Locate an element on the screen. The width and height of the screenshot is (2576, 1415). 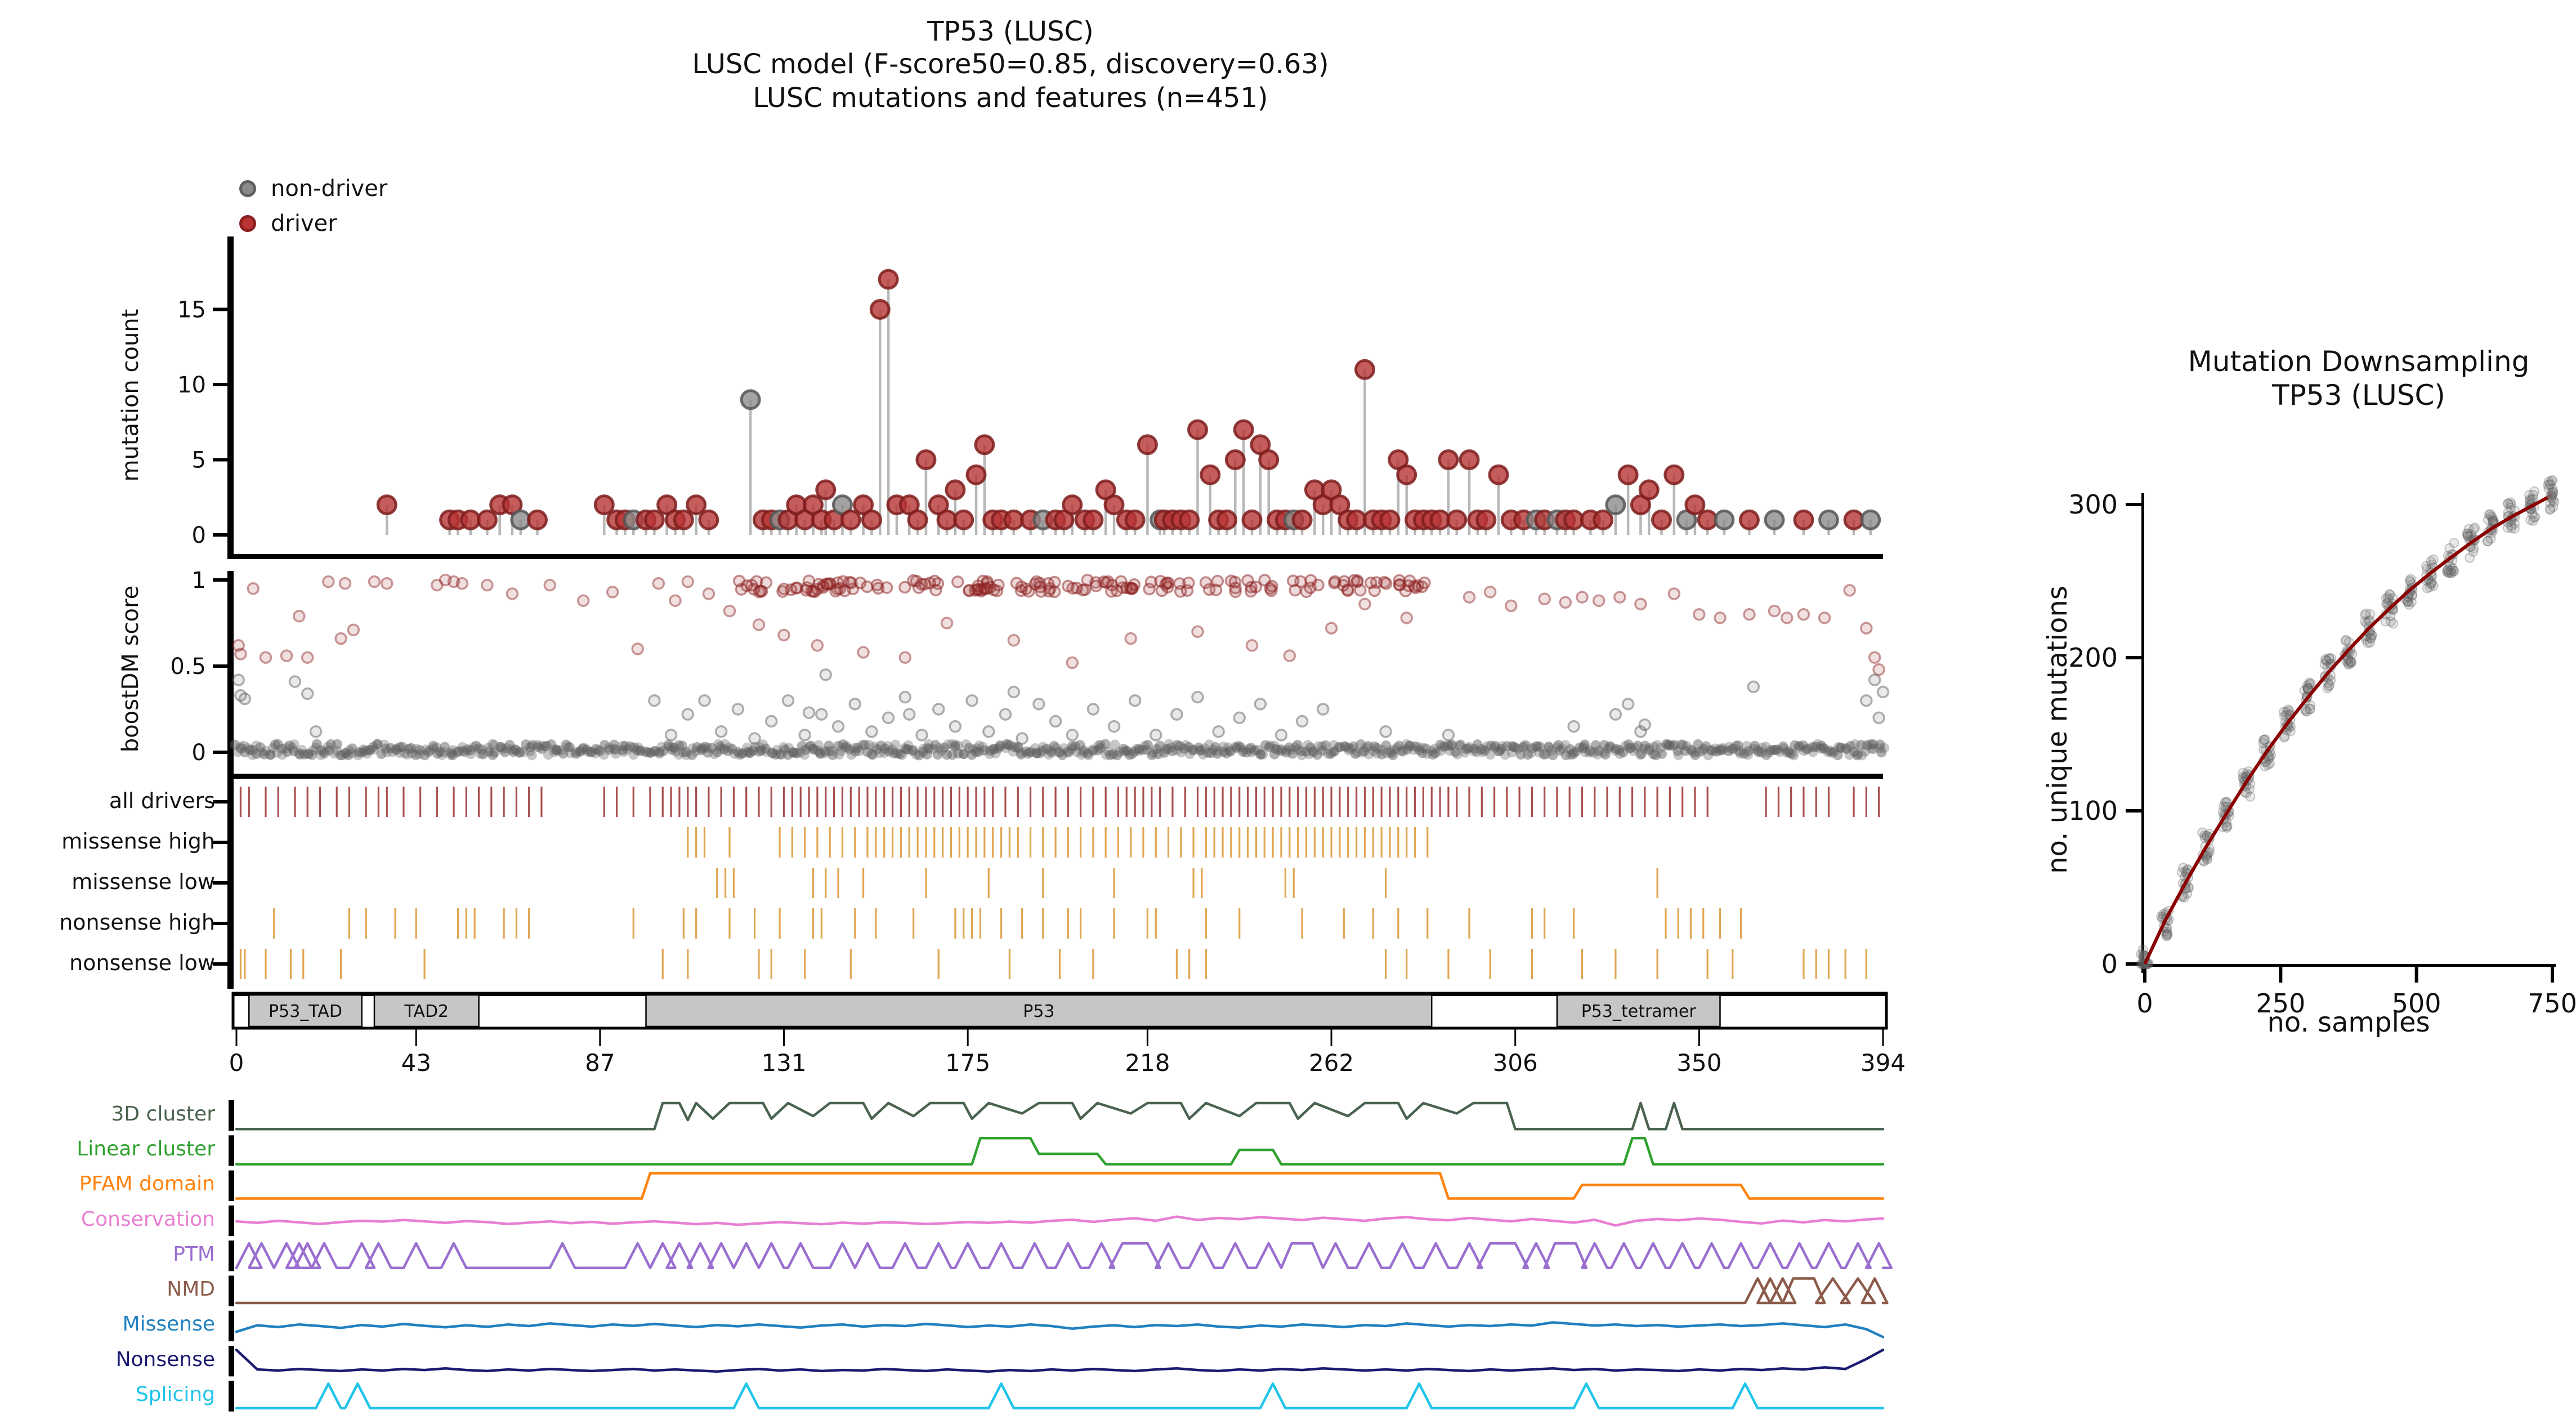
legend-label-driver: driver is located at coordinates (304, 223).